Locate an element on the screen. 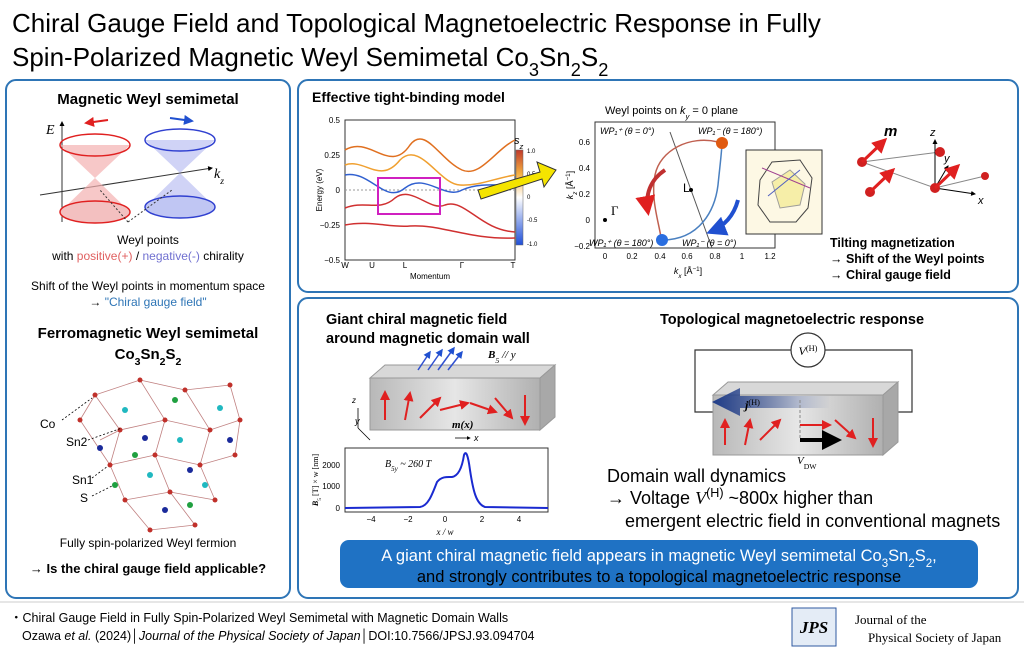 The height and width of the screenshot is (654, 1024). text-part: z is located at coordinates (521, 146).